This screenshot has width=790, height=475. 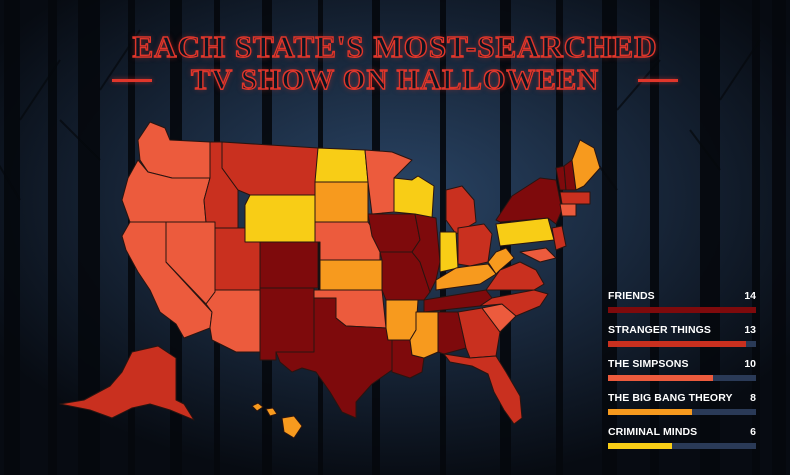 I want to click on legend-label: STRANGER THINGS, so click(x=660, y=330).